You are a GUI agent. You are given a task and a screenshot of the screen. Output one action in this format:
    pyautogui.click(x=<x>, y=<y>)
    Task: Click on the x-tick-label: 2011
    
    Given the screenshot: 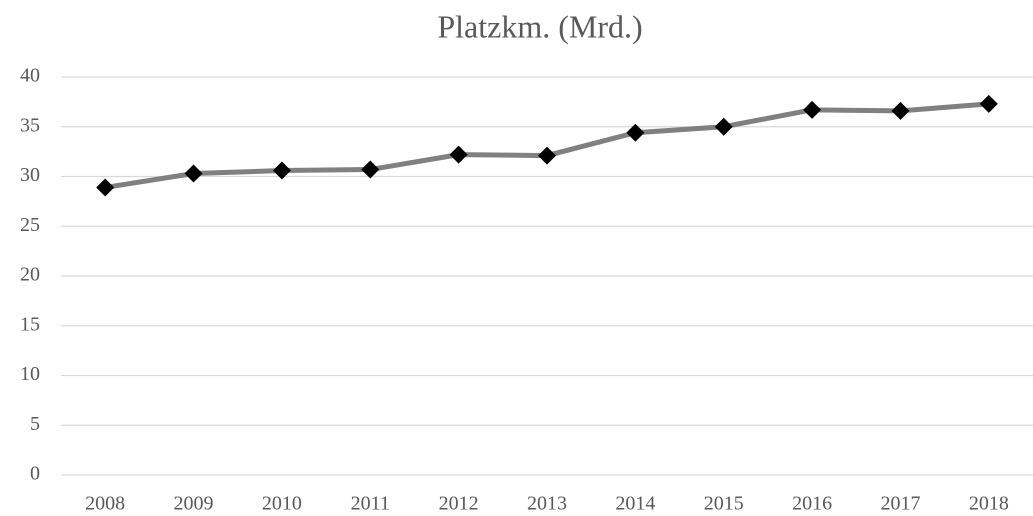 What is the action you would take?
    pyautogui.click(x=370, y=504)
    